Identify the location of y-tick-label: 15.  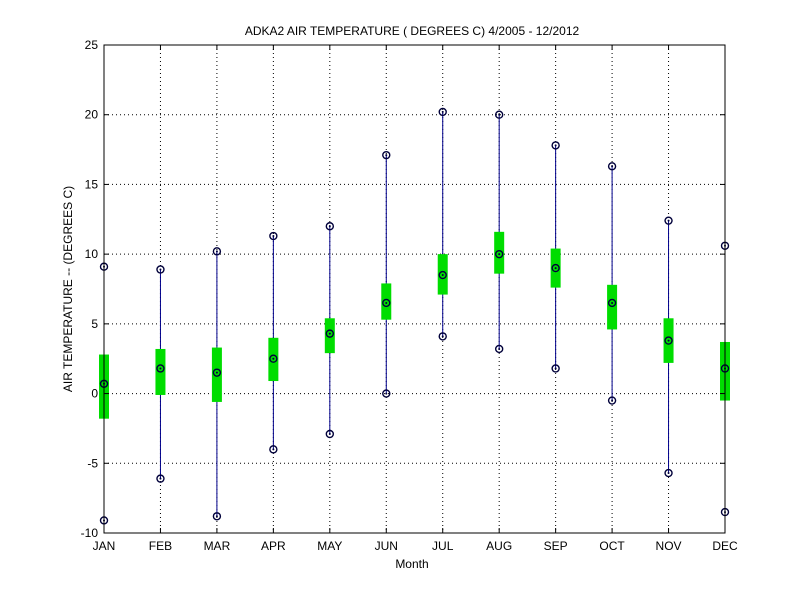
(92, 184).